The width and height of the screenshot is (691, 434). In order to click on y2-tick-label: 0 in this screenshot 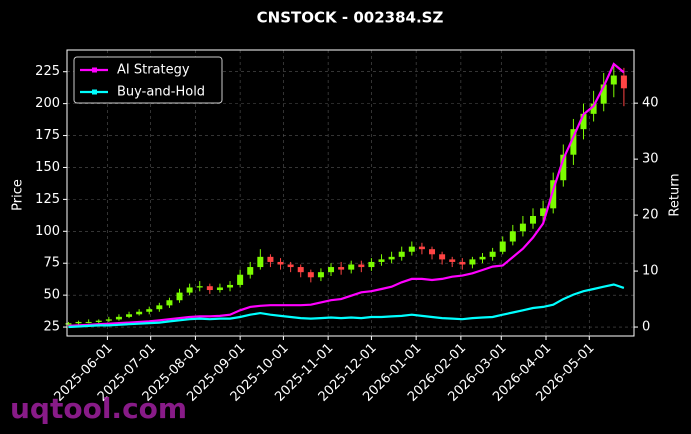, I will do `click(646, 327)`.